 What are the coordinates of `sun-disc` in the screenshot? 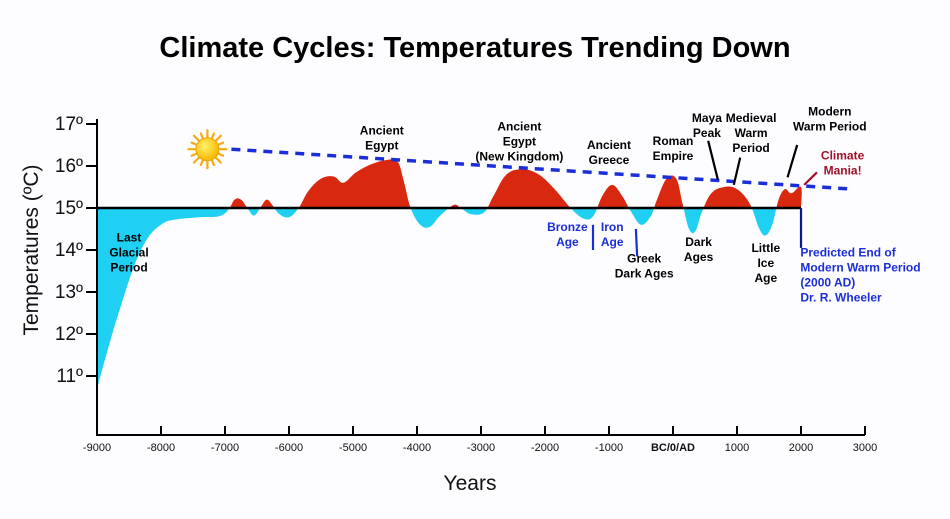 It's located at (207, 149).